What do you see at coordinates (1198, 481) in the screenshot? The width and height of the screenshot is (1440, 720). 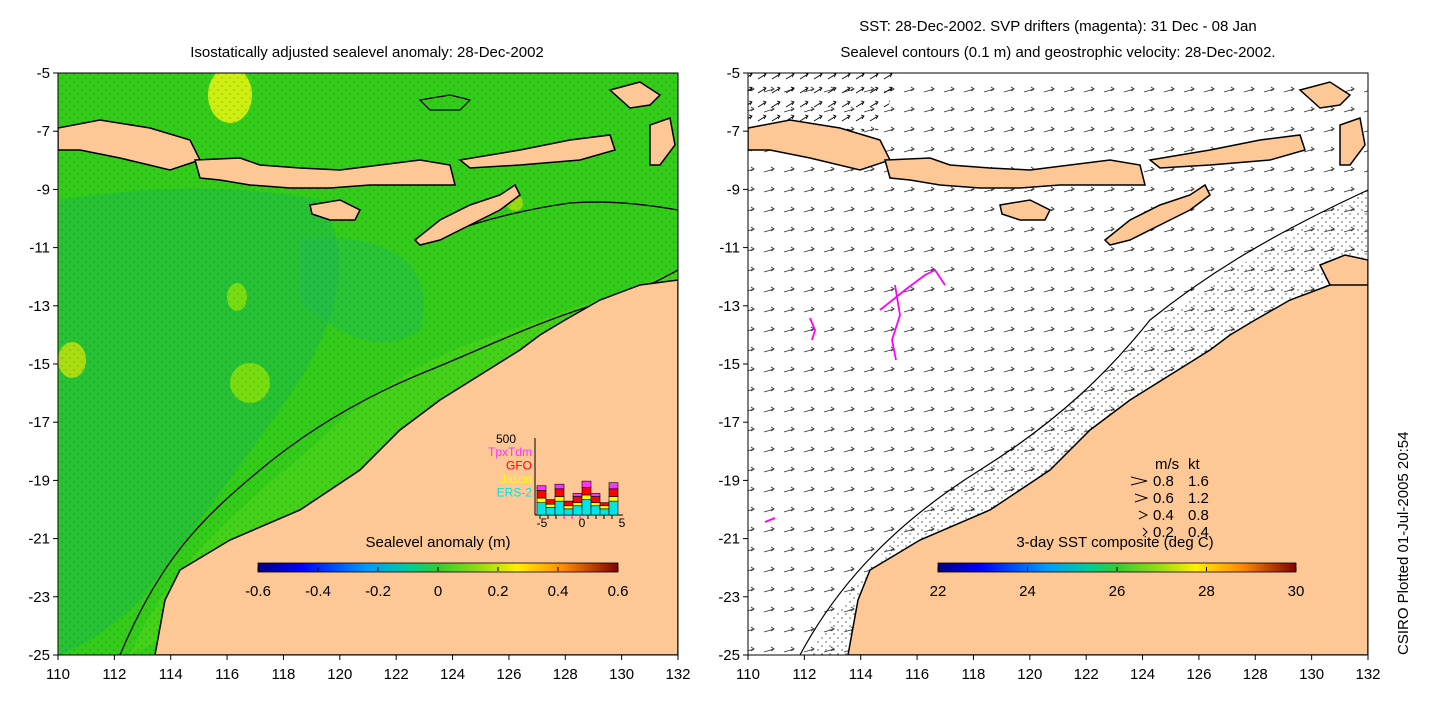 I see `velocity-legend-kt: 1.6` at bounding box center [1198, 481].